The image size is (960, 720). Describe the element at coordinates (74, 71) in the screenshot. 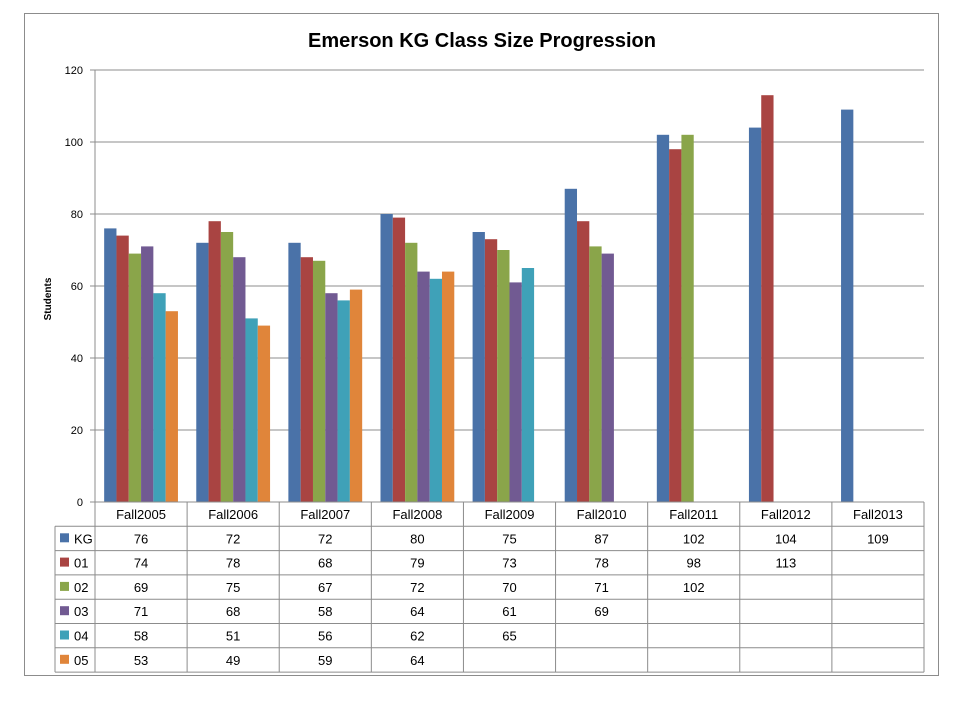

I see `y-tick-label: 120` at that location.